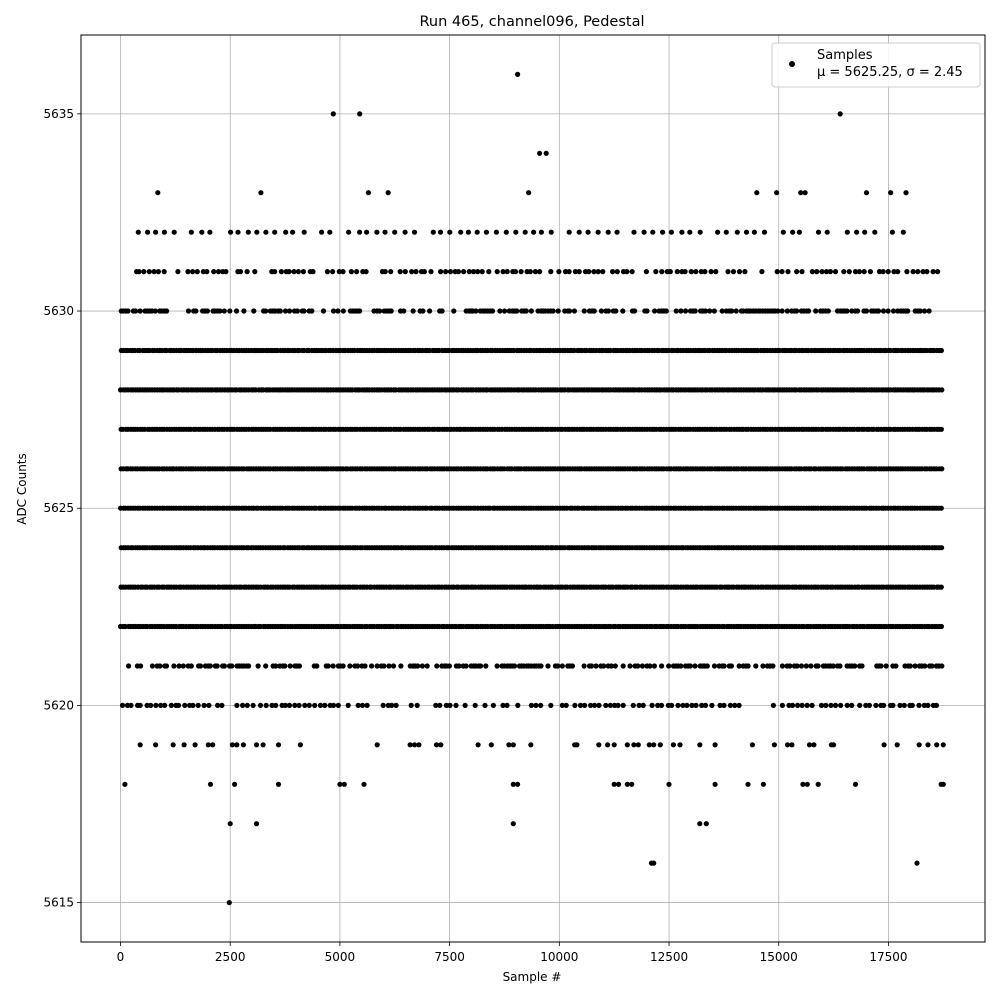 The height and width of the screenshot is (1000, 1000). I want to click on legend-stats: μ = 5625.25, σ = 2.45, so click(890, 72).